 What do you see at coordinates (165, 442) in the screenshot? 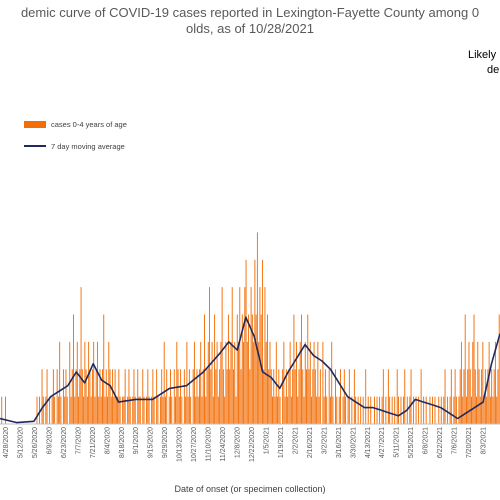
I see `x-tick-label: 9/29/2020` at bounding box center [165, 442].